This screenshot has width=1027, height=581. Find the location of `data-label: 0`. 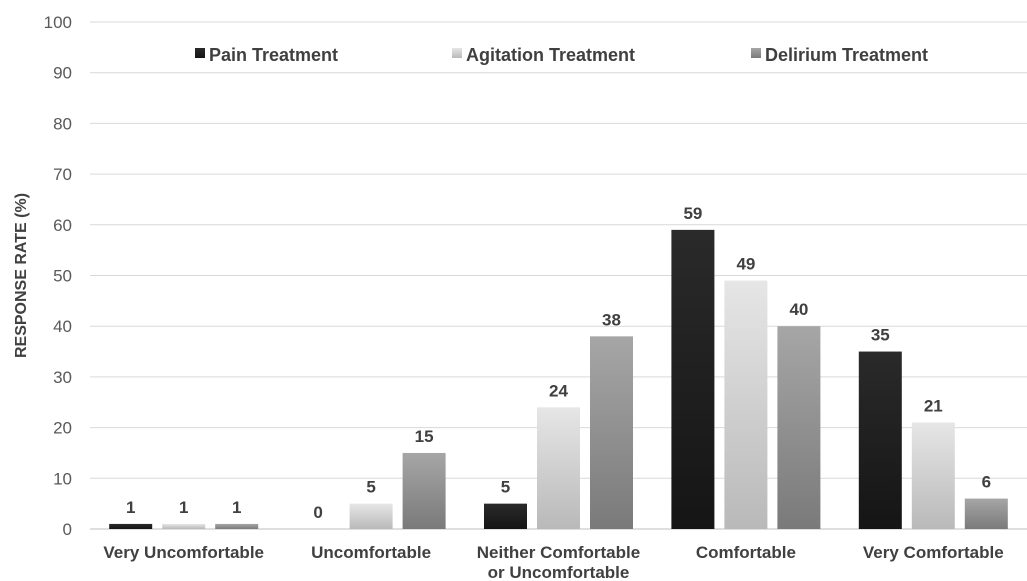

data-label: 0 is located at coordinates (317, 512).